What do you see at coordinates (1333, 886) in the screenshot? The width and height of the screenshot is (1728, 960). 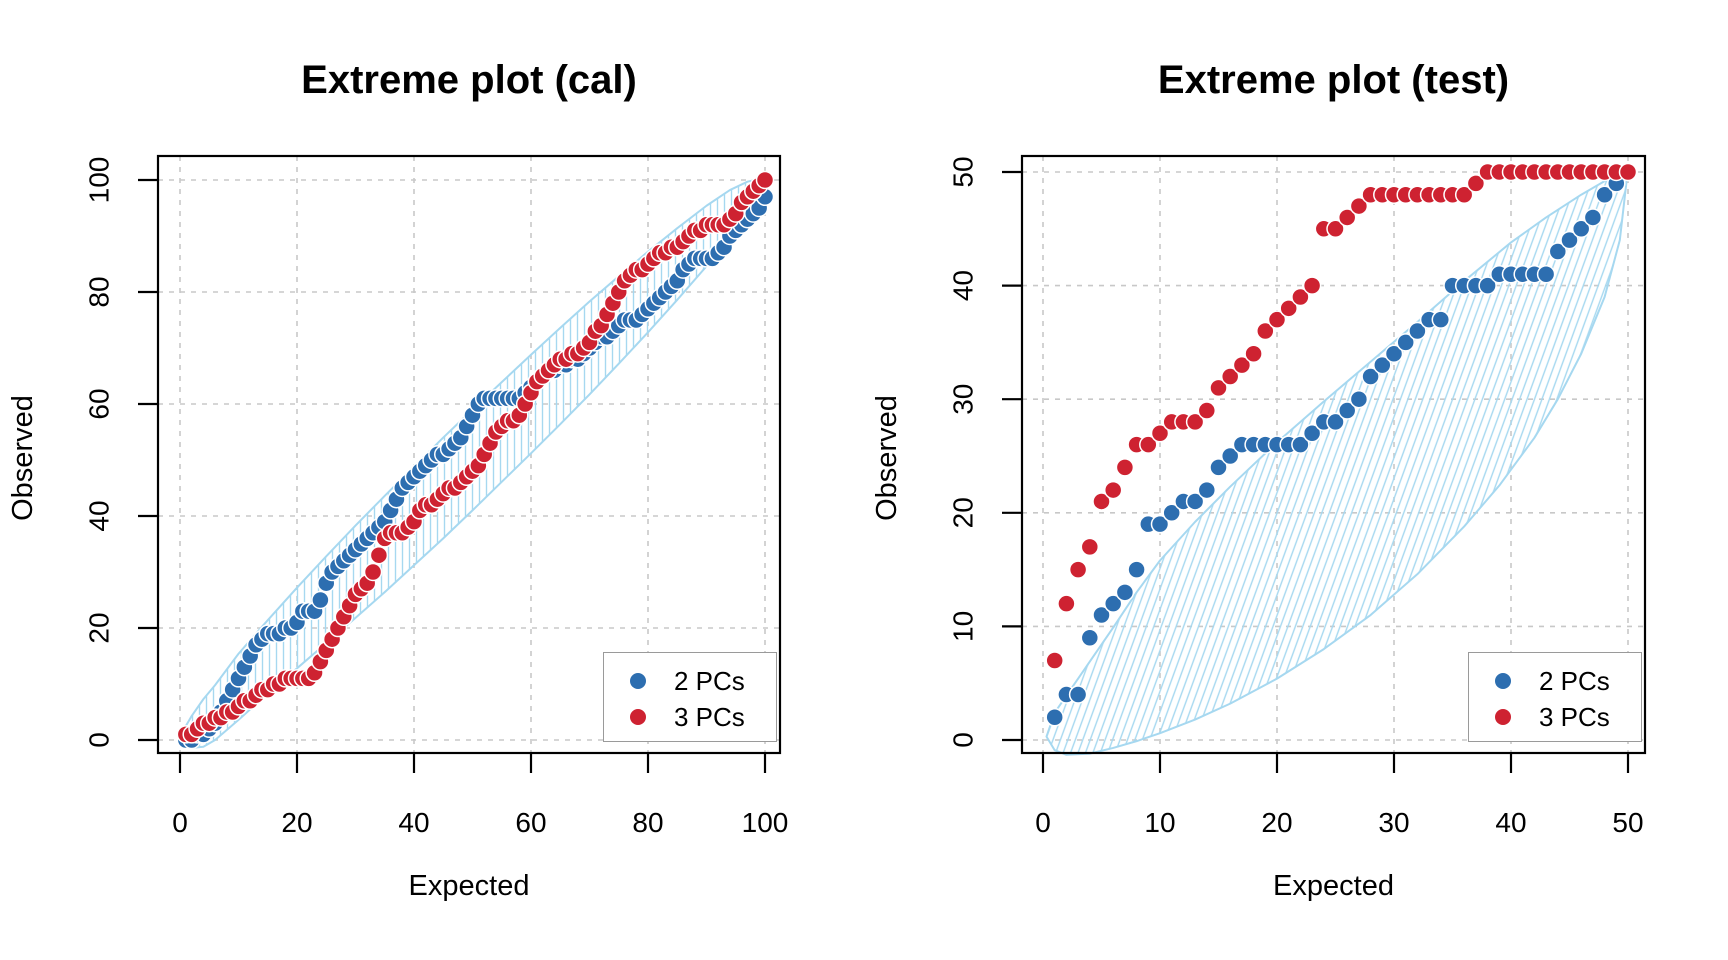 I see `x-axis-label-test: Expected` at bounding box center [1333, 886].